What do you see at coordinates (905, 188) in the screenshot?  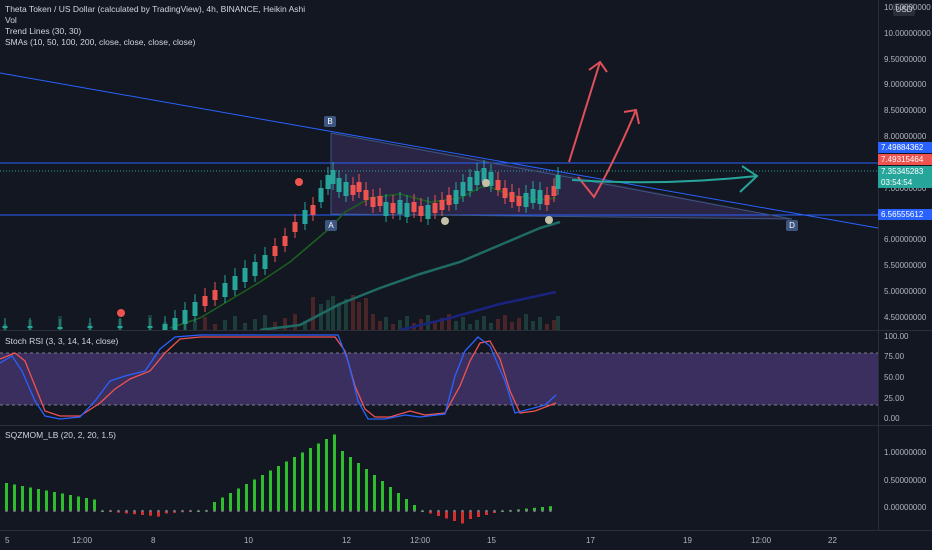 I see `price-tick: 7.00000000` at bounding box center [905, 188].